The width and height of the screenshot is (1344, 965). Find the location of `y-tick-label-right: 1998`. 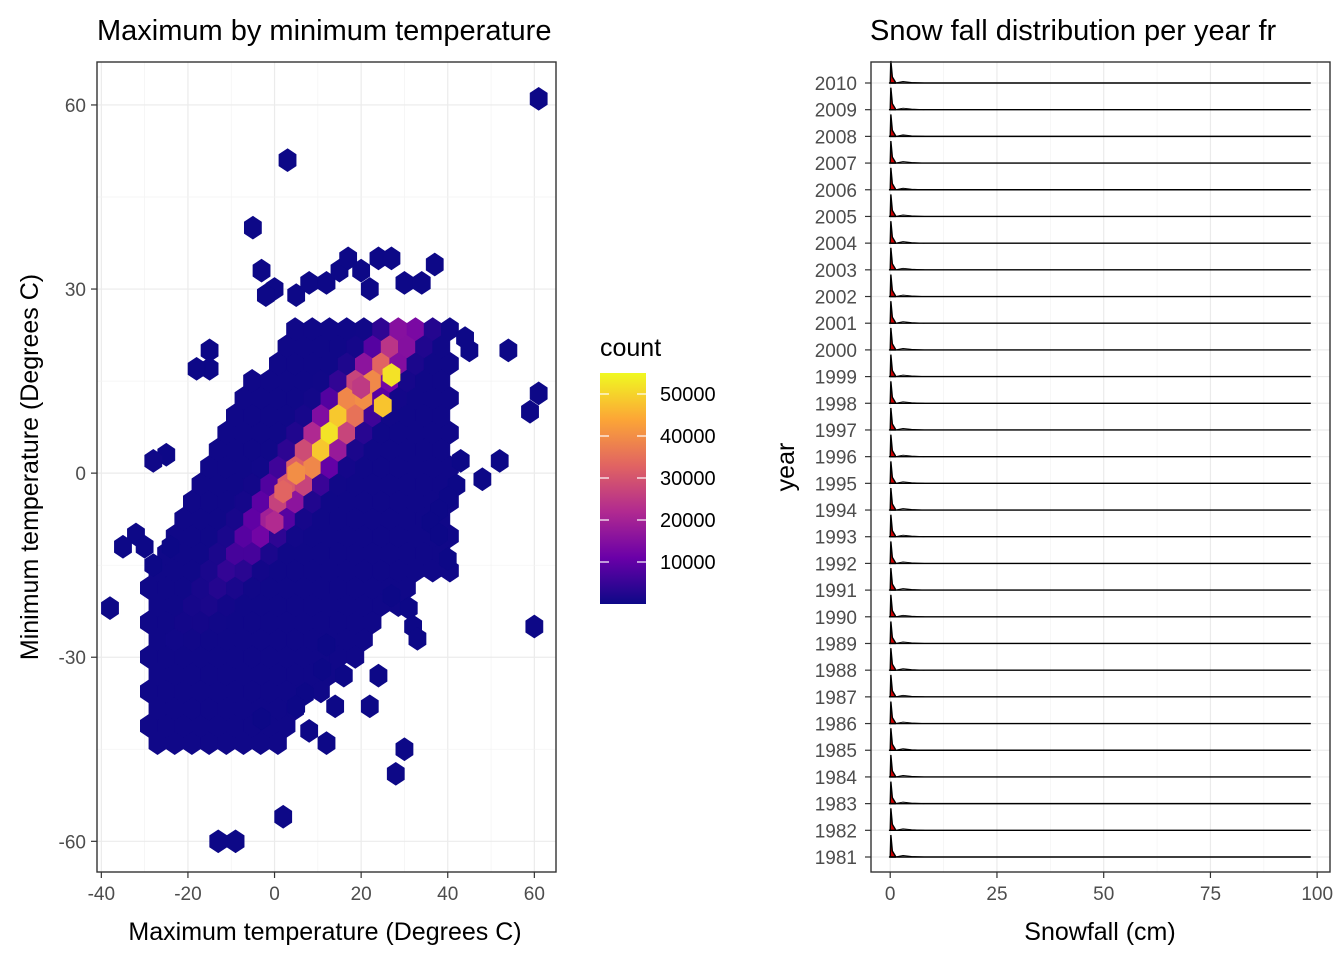

y-tick-label-right: 1998 is located at coordinates (836, 404).